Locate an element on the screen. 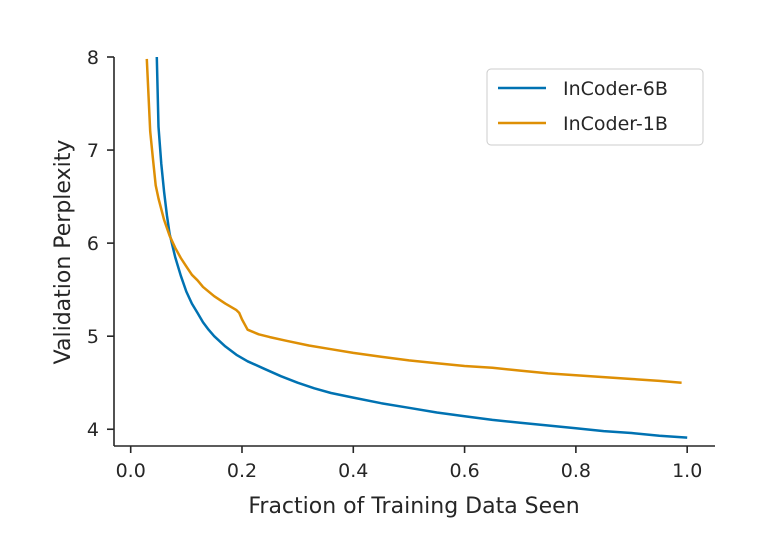 The image size is (758, 543). y-axis-label: Validation Perplexity is located at coordinates (63, 252).